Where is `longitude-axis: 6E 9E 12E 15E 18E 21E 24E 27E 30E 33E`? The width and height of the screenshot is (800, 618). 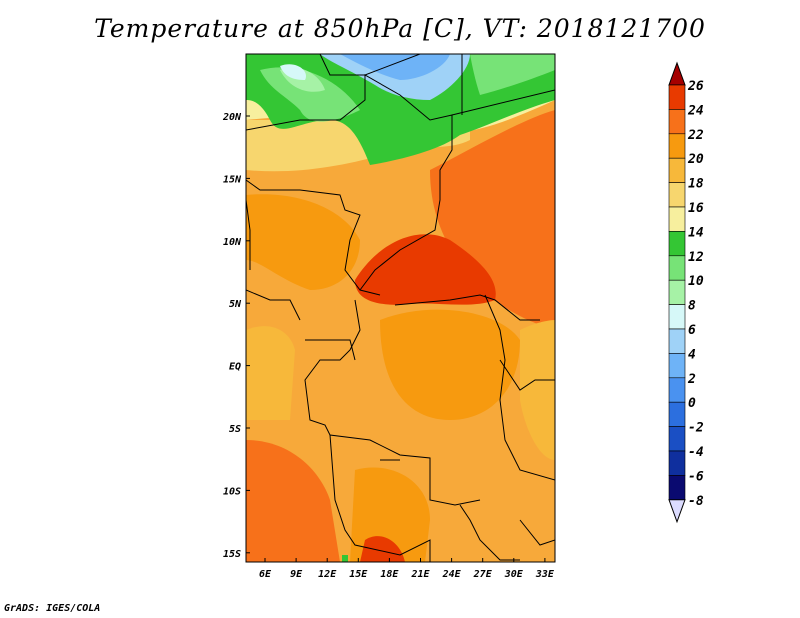
longitude-axis: 6E 9E 12E 15E 18E 21E 24E 27E 30E 33E is located at coordinates (407, 569).